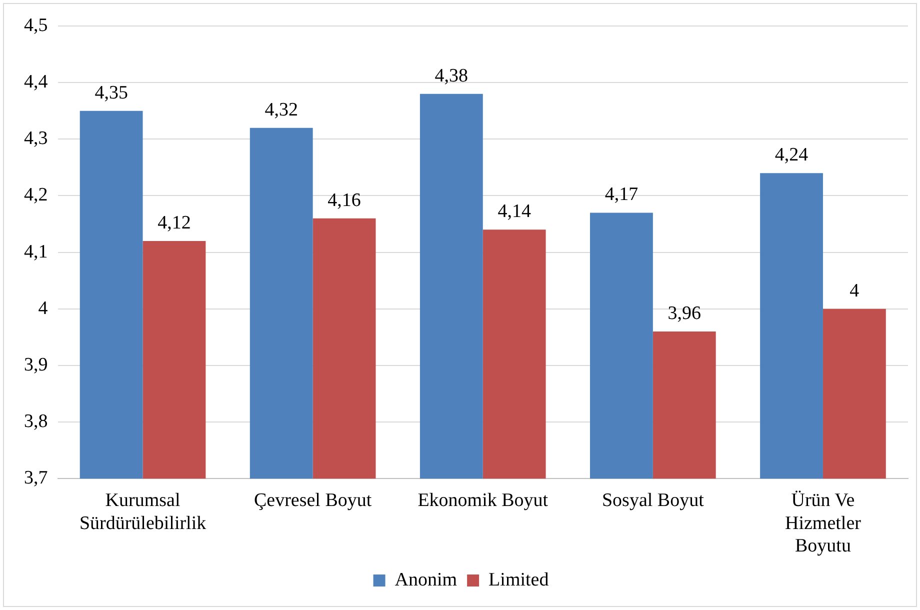  What do you see at coordinates (36, 82) in the screenshot?
I see `y-tick-label: 4,4` at bounding box center [36, 82].